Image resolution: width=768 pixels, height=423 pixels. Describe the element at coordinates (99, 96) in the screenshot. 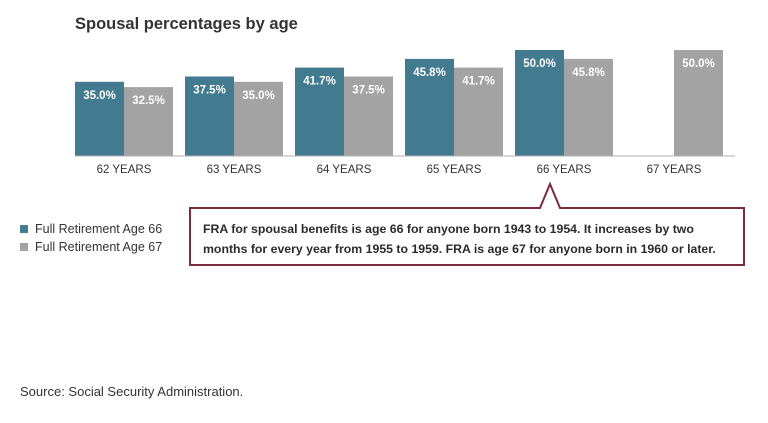

I see `data-label-fra66-0: 35.0%` at that location.